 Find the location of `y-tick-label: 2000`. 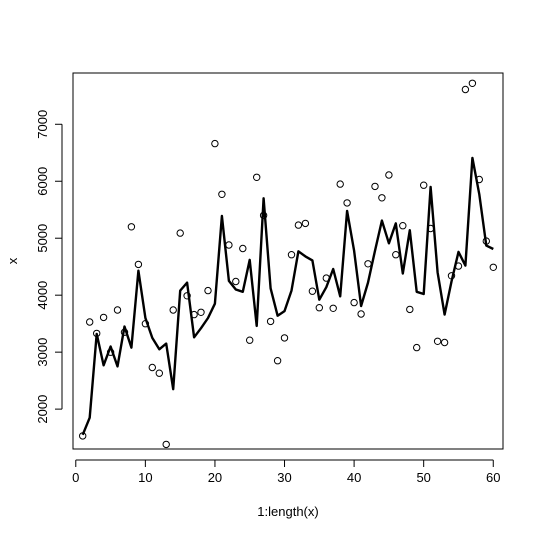

y-tick-label: 2000 is located at coordinates (42, 409).